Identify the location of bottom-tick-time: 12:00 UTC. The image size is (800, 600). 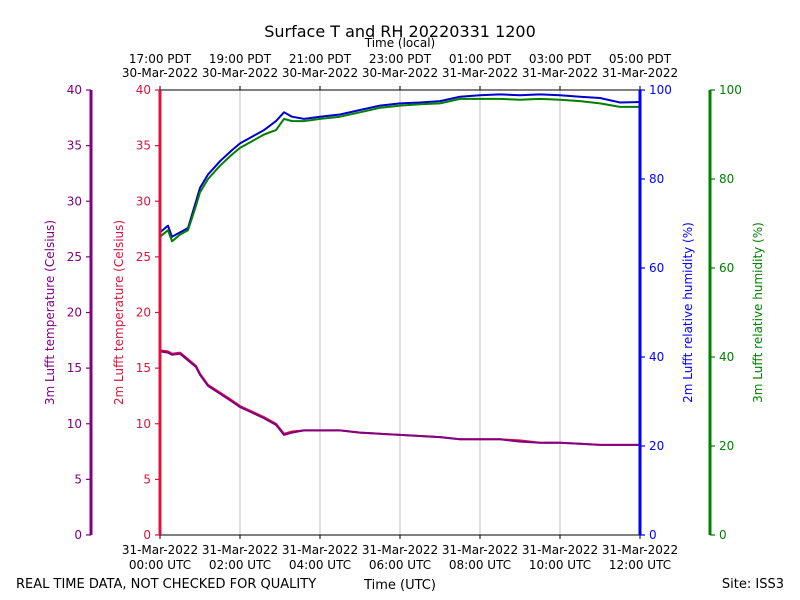
(640, 565).